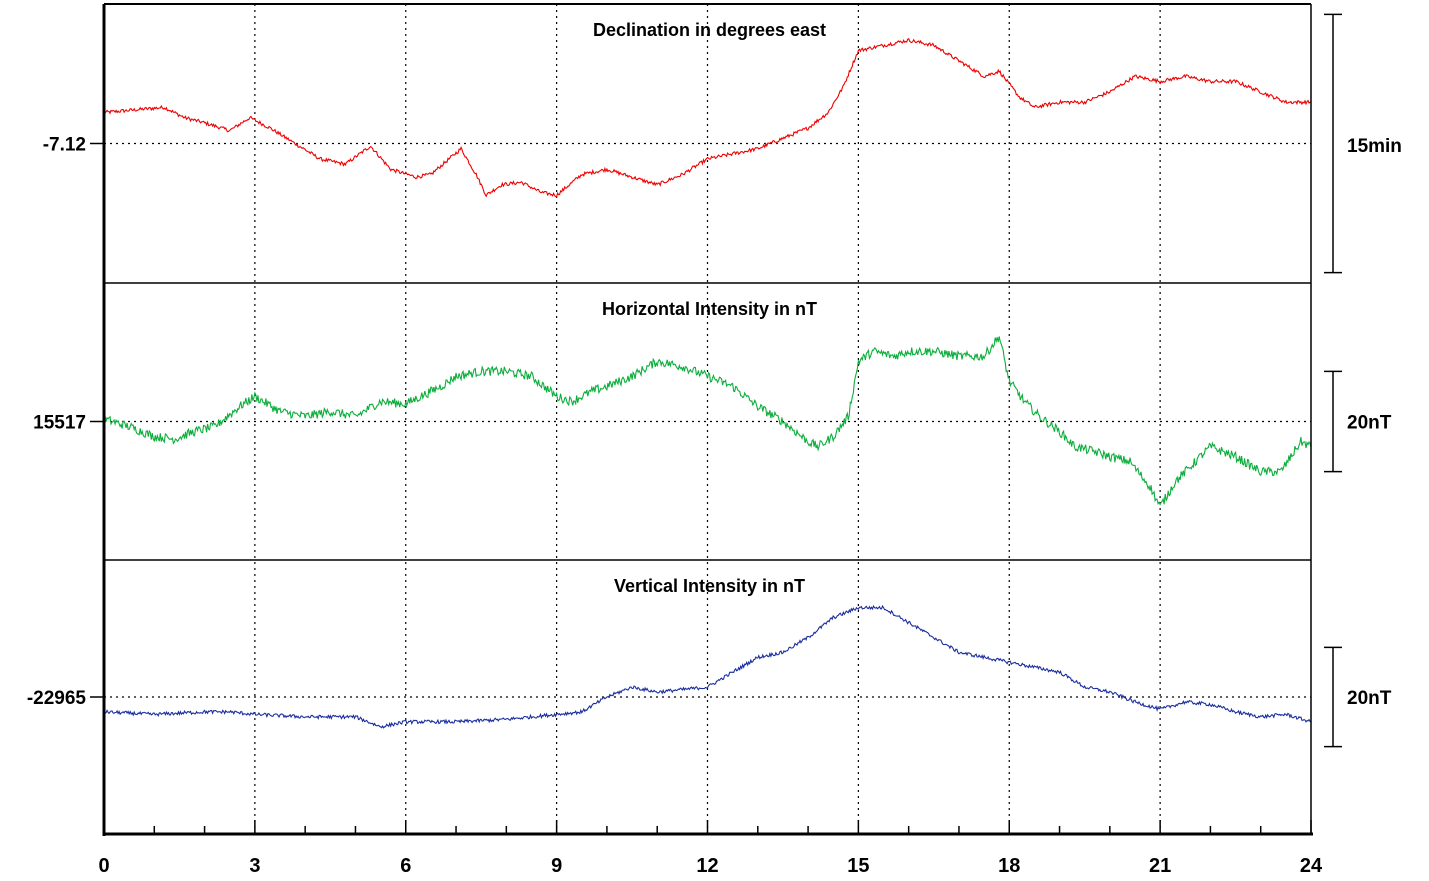  I want to click on panel-title: Declination in degrees east, so click(709, 30).